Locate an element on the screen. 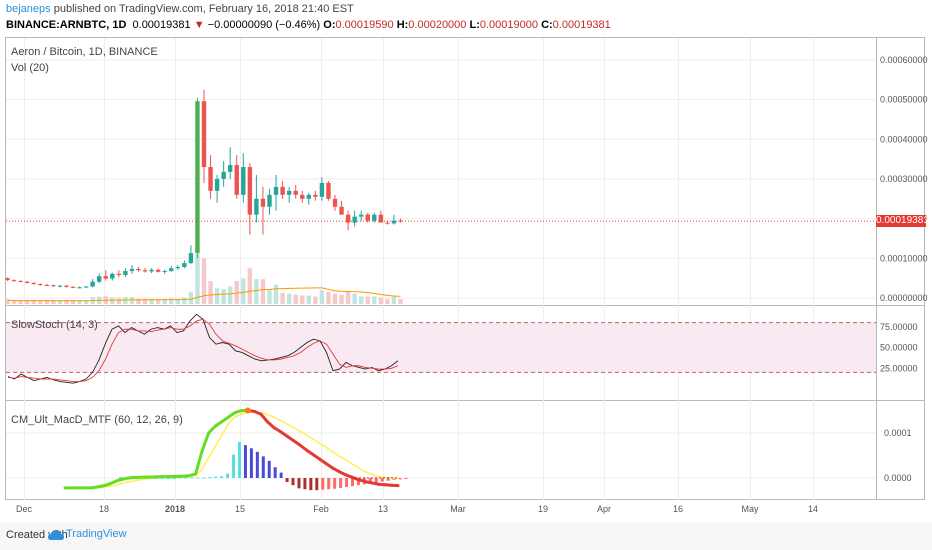  x-tick-label: 16 is located at coordinates (678, 509).